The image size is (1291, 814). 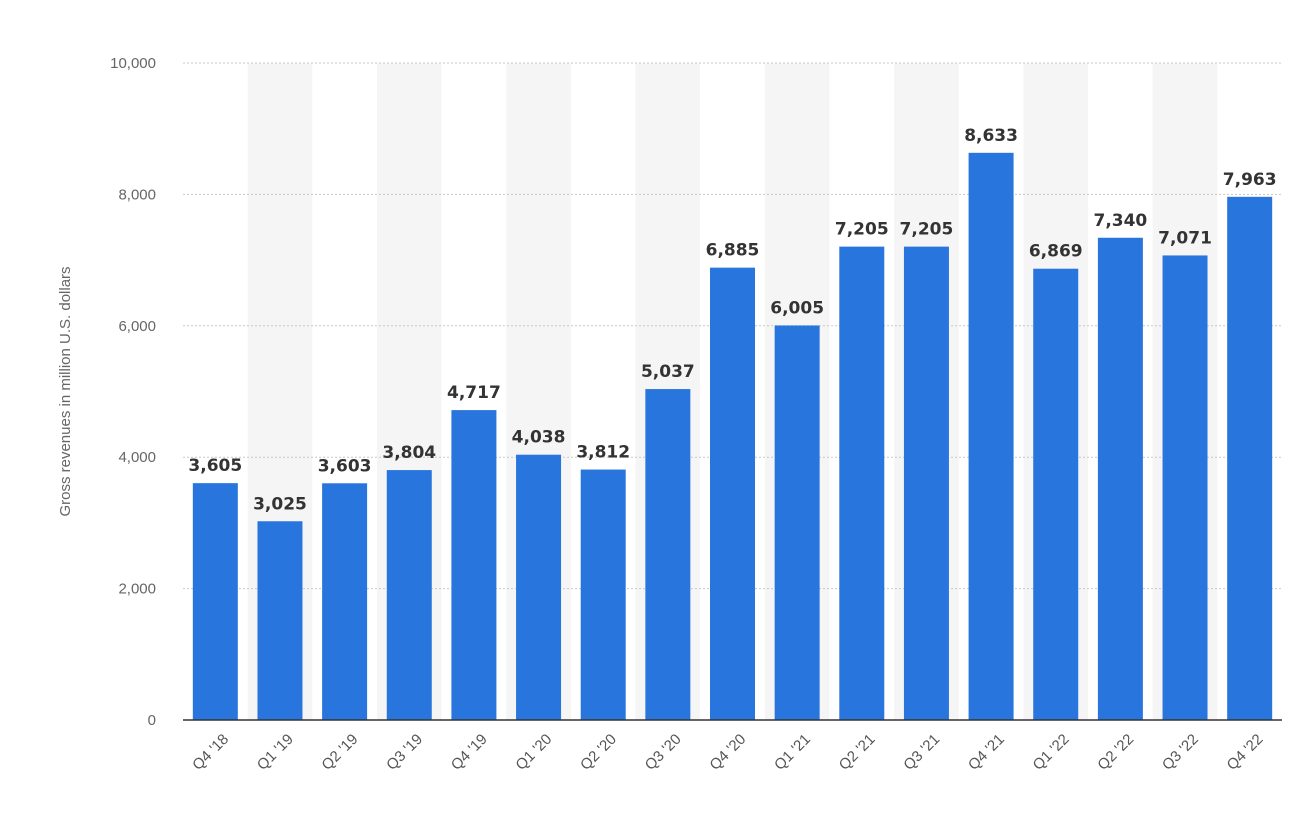 What do you see at coordinates (1056, 252) in the screenshot?
I see `data-label: 6,869` at bounding box center [1056, 252].